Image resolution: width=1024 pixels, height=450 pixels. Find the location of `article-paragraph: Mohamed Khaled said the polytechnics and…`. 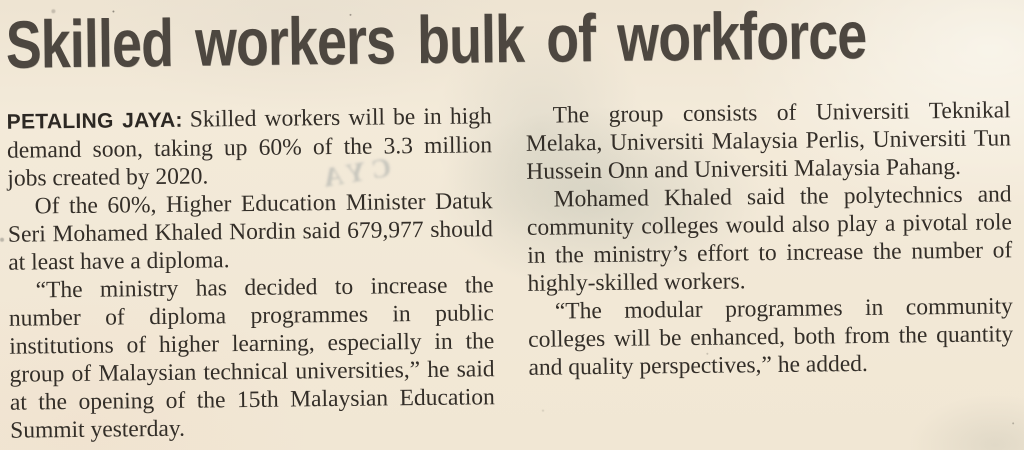

article-paragraph: Mohamed Khaled said the polytechnics and… is located at coordinates (769, 239).